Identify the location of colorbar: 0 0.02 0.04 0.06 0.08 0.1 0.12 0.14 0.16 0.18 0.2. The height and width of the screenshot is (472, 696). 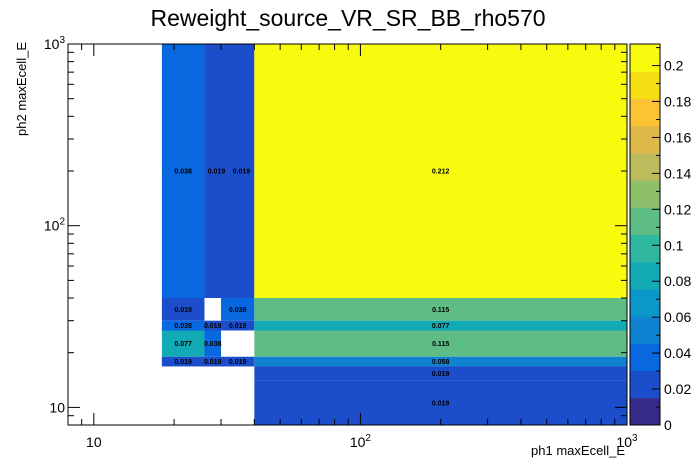
(660, 238).